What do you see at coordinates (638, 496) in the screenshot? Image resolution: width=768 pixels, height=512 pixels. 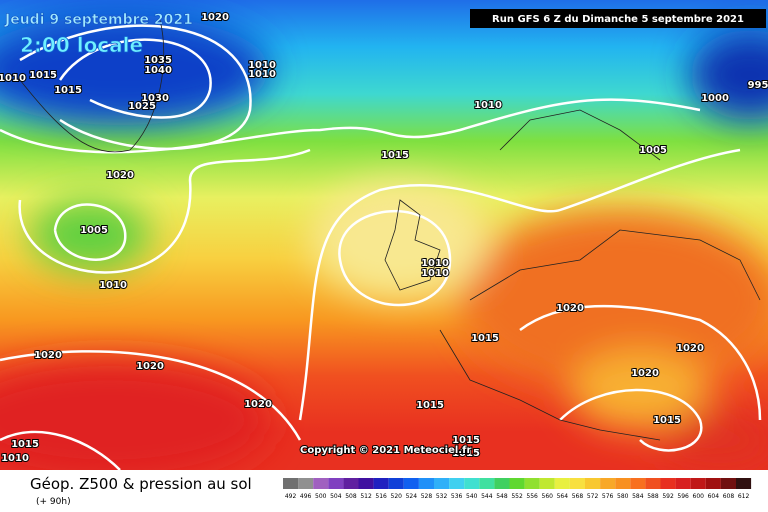 I see `colorbar-label: 584` at bounding box center [638, 496].